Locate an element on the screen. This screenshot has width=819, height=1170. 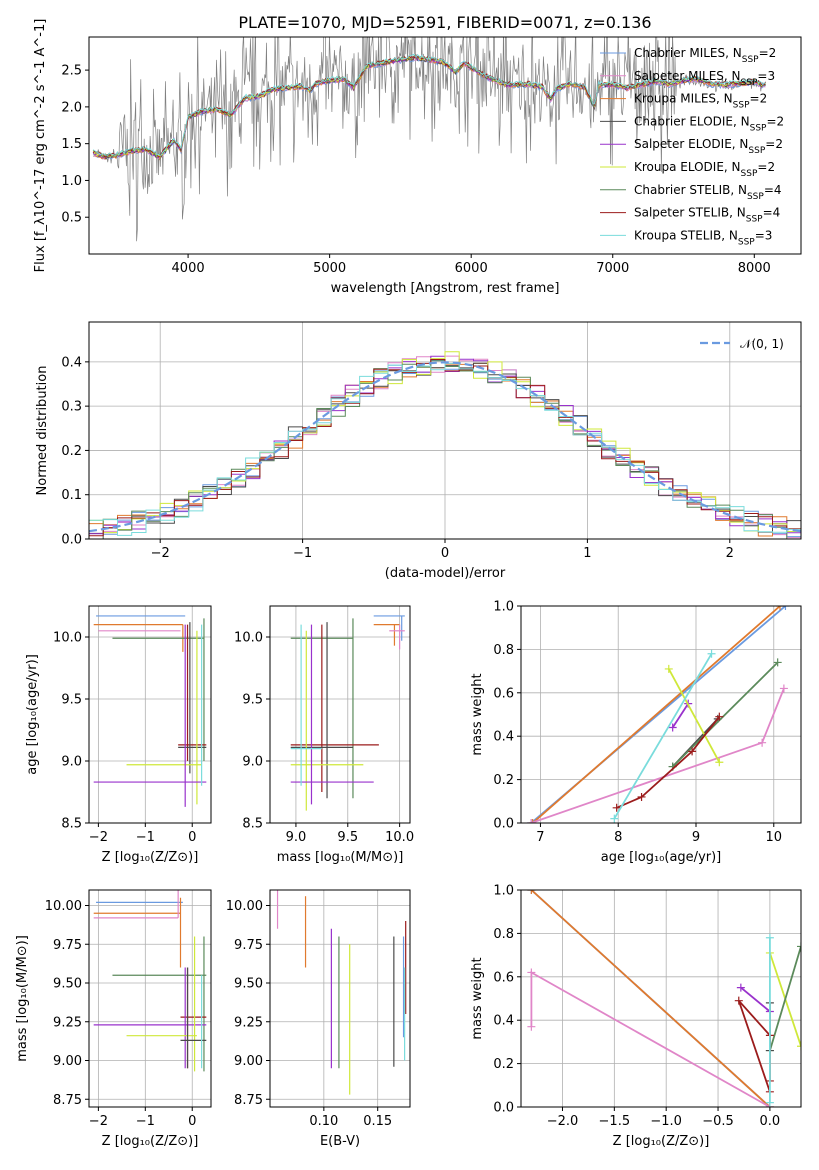
y-tick-label: 0.6 is located at coordinates (503, 693).